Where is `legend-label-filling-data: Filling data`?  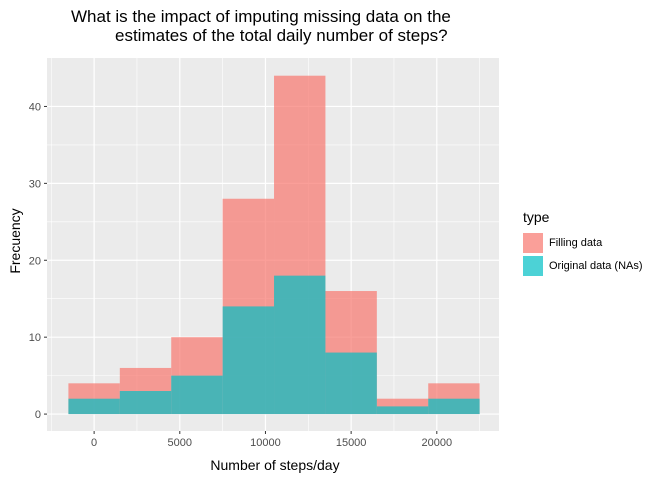 legend-label-filling-data: Filling data is located at coordinates (576, 242).